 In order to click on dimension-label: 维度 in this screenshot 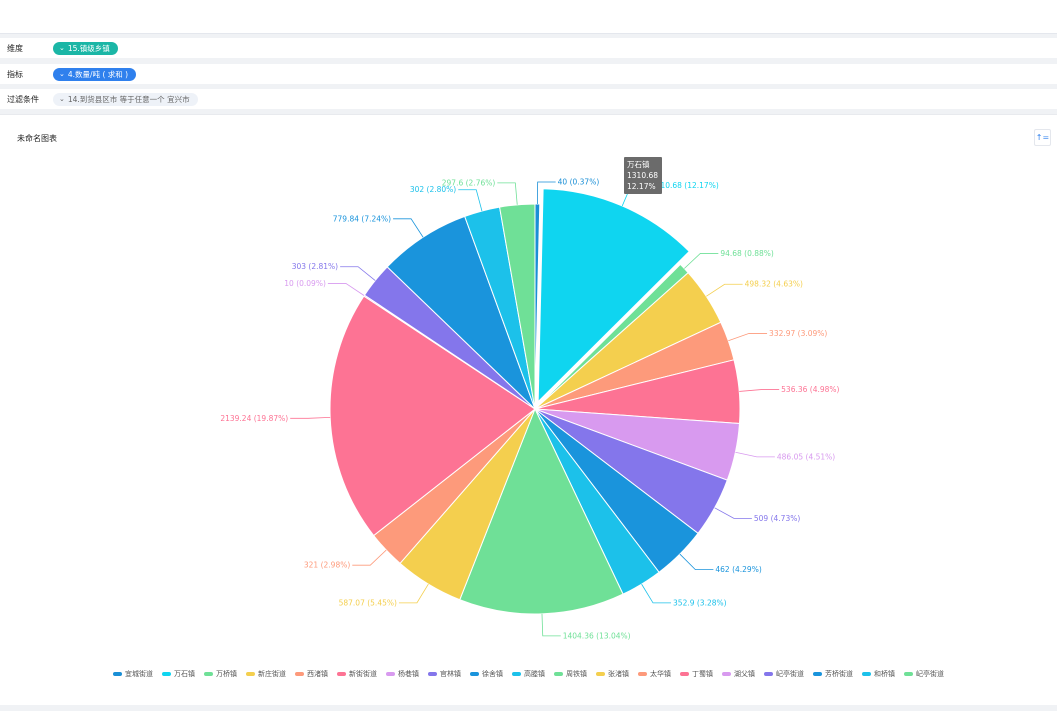, I will do `click(15, 48)`.